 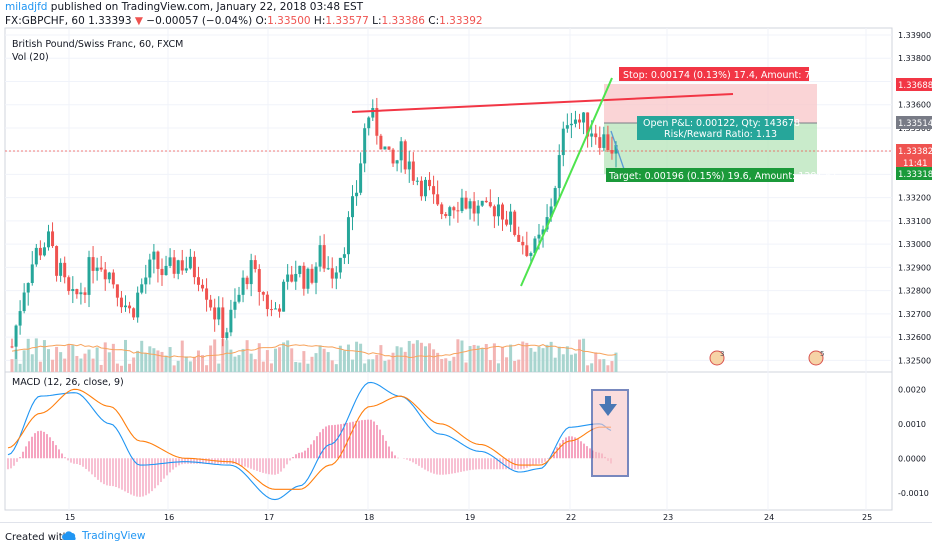 What do you see at coordinates (668, 517) in the screenshot?
I see `time-tick-label: 23` at bounding box center [668, 517].